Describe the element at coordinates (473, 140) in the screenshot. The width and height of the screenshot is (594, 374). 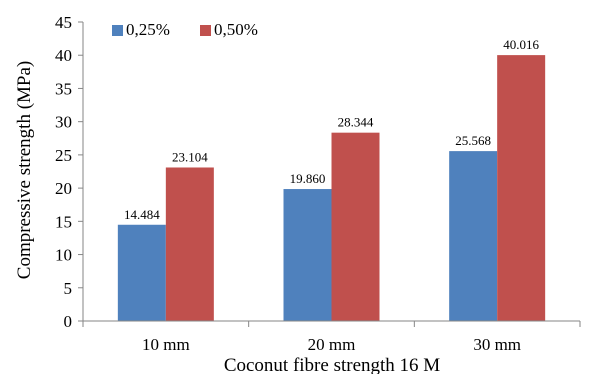
I see `data-label: 25.568` at that location.